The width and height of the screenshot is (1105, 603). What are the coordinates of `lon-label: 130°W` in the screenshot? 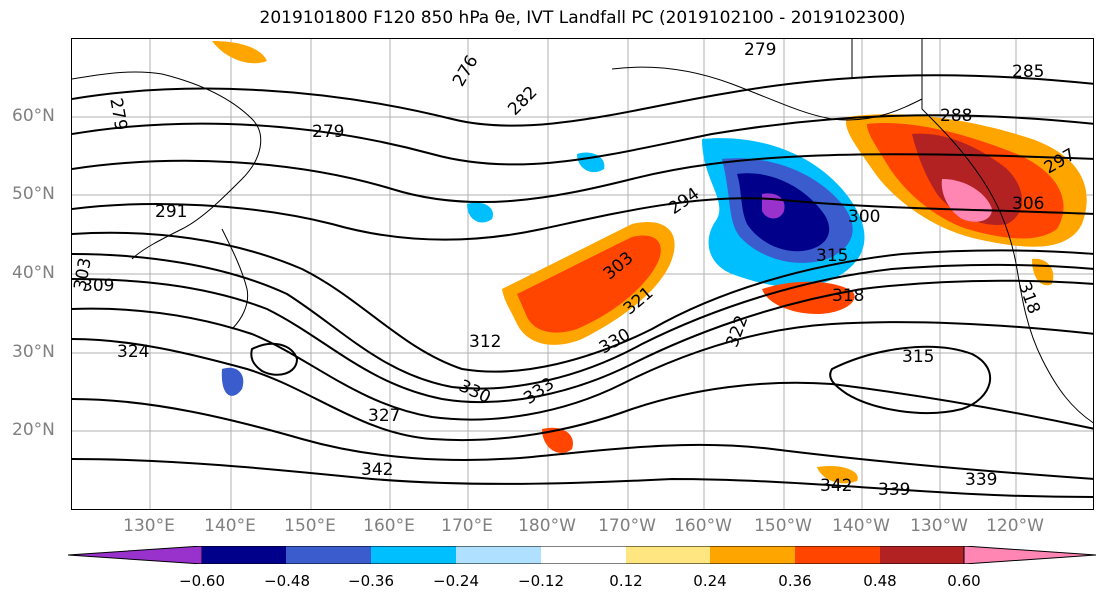 It's located at (939, 526).